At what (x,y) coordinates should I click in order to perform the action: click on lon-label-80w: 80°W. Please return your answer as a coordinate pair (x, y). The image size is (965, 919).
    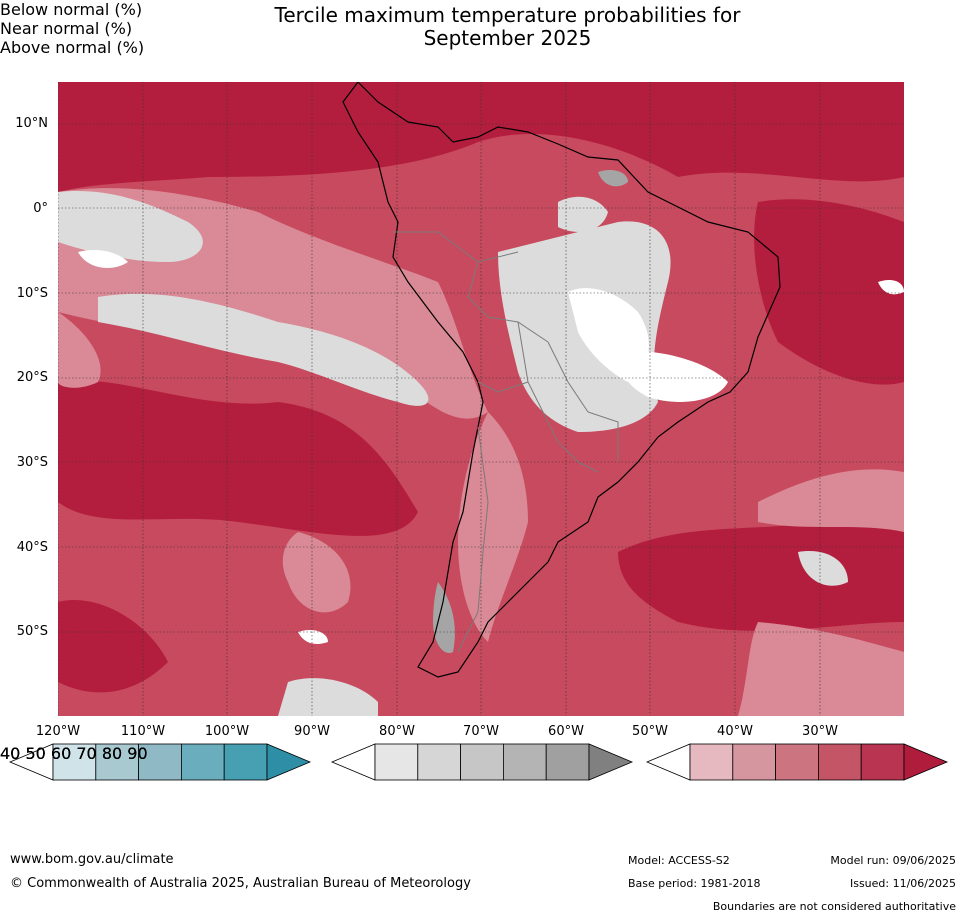
    Looking at the image, I should click on (397, 731).